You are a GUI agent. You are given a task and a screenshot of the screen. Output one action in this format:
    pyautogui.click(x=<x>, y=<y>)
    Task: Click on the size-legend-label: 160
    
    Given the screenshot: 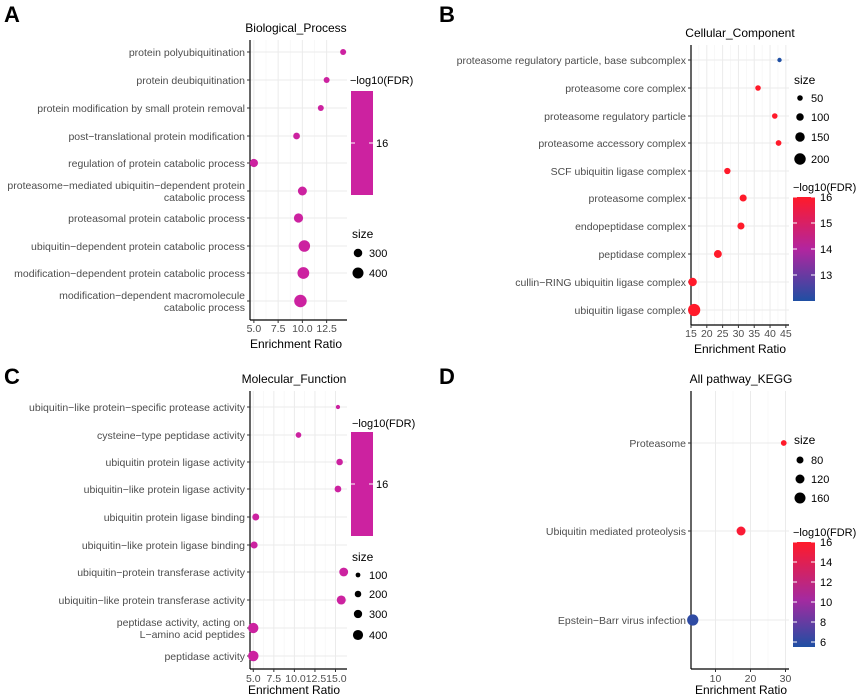 What is the action you would take?
    pyautogui.click(x=820, y=499)
    